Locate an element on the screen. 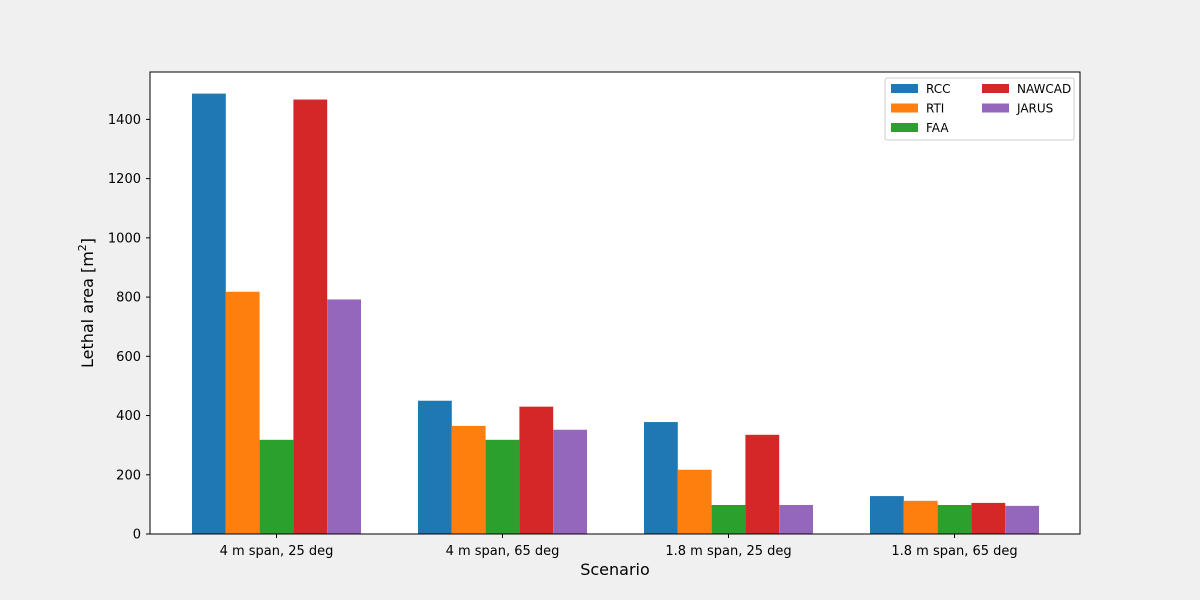  y-tick-label: 1400 is located at coordinates (124, 120).